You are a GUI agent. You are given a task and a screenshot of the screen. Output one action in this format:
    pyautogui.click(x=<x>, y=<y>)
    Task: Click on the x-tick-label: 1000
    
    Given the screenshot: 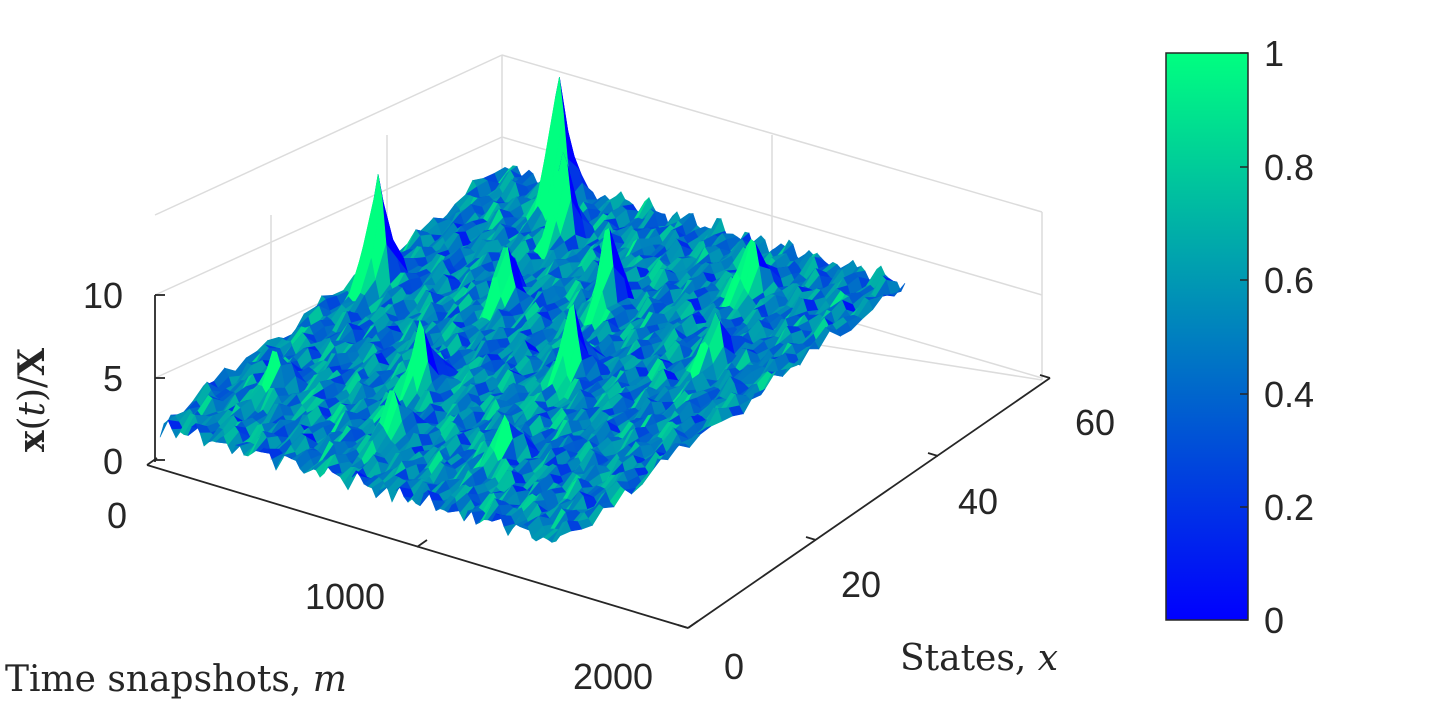 What is the action you would take?
    pyautogui.click(x=345, y=596)
    